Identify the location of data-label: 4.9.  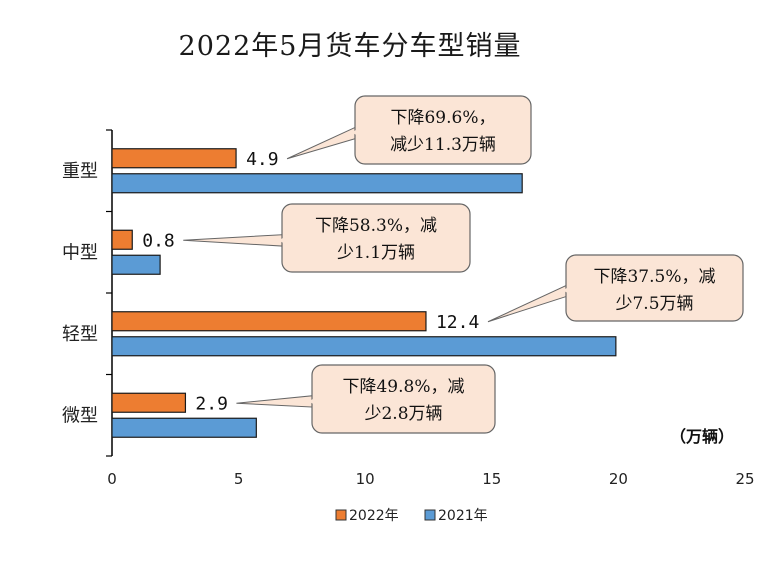
(262, 159).